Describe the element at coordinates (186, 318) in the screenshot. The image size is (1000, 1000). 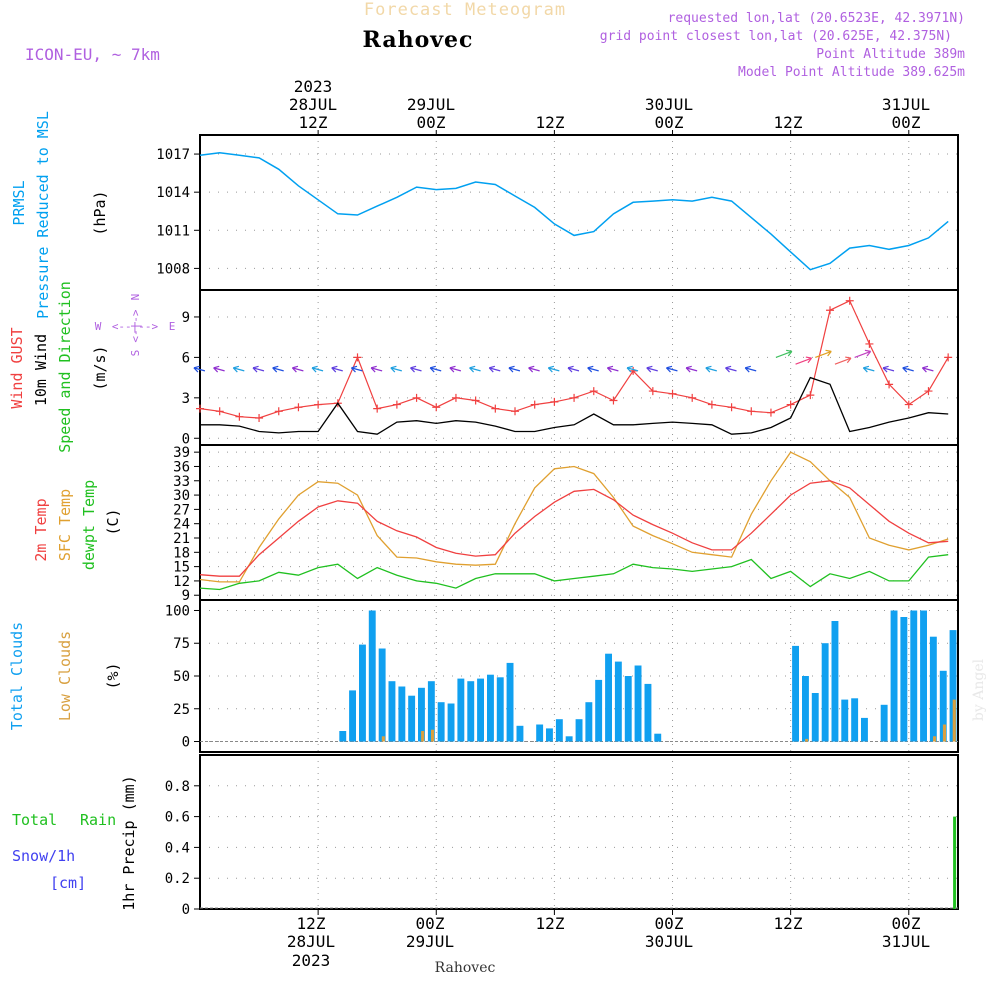
I see `wind-ytick-label: 9` at that location.